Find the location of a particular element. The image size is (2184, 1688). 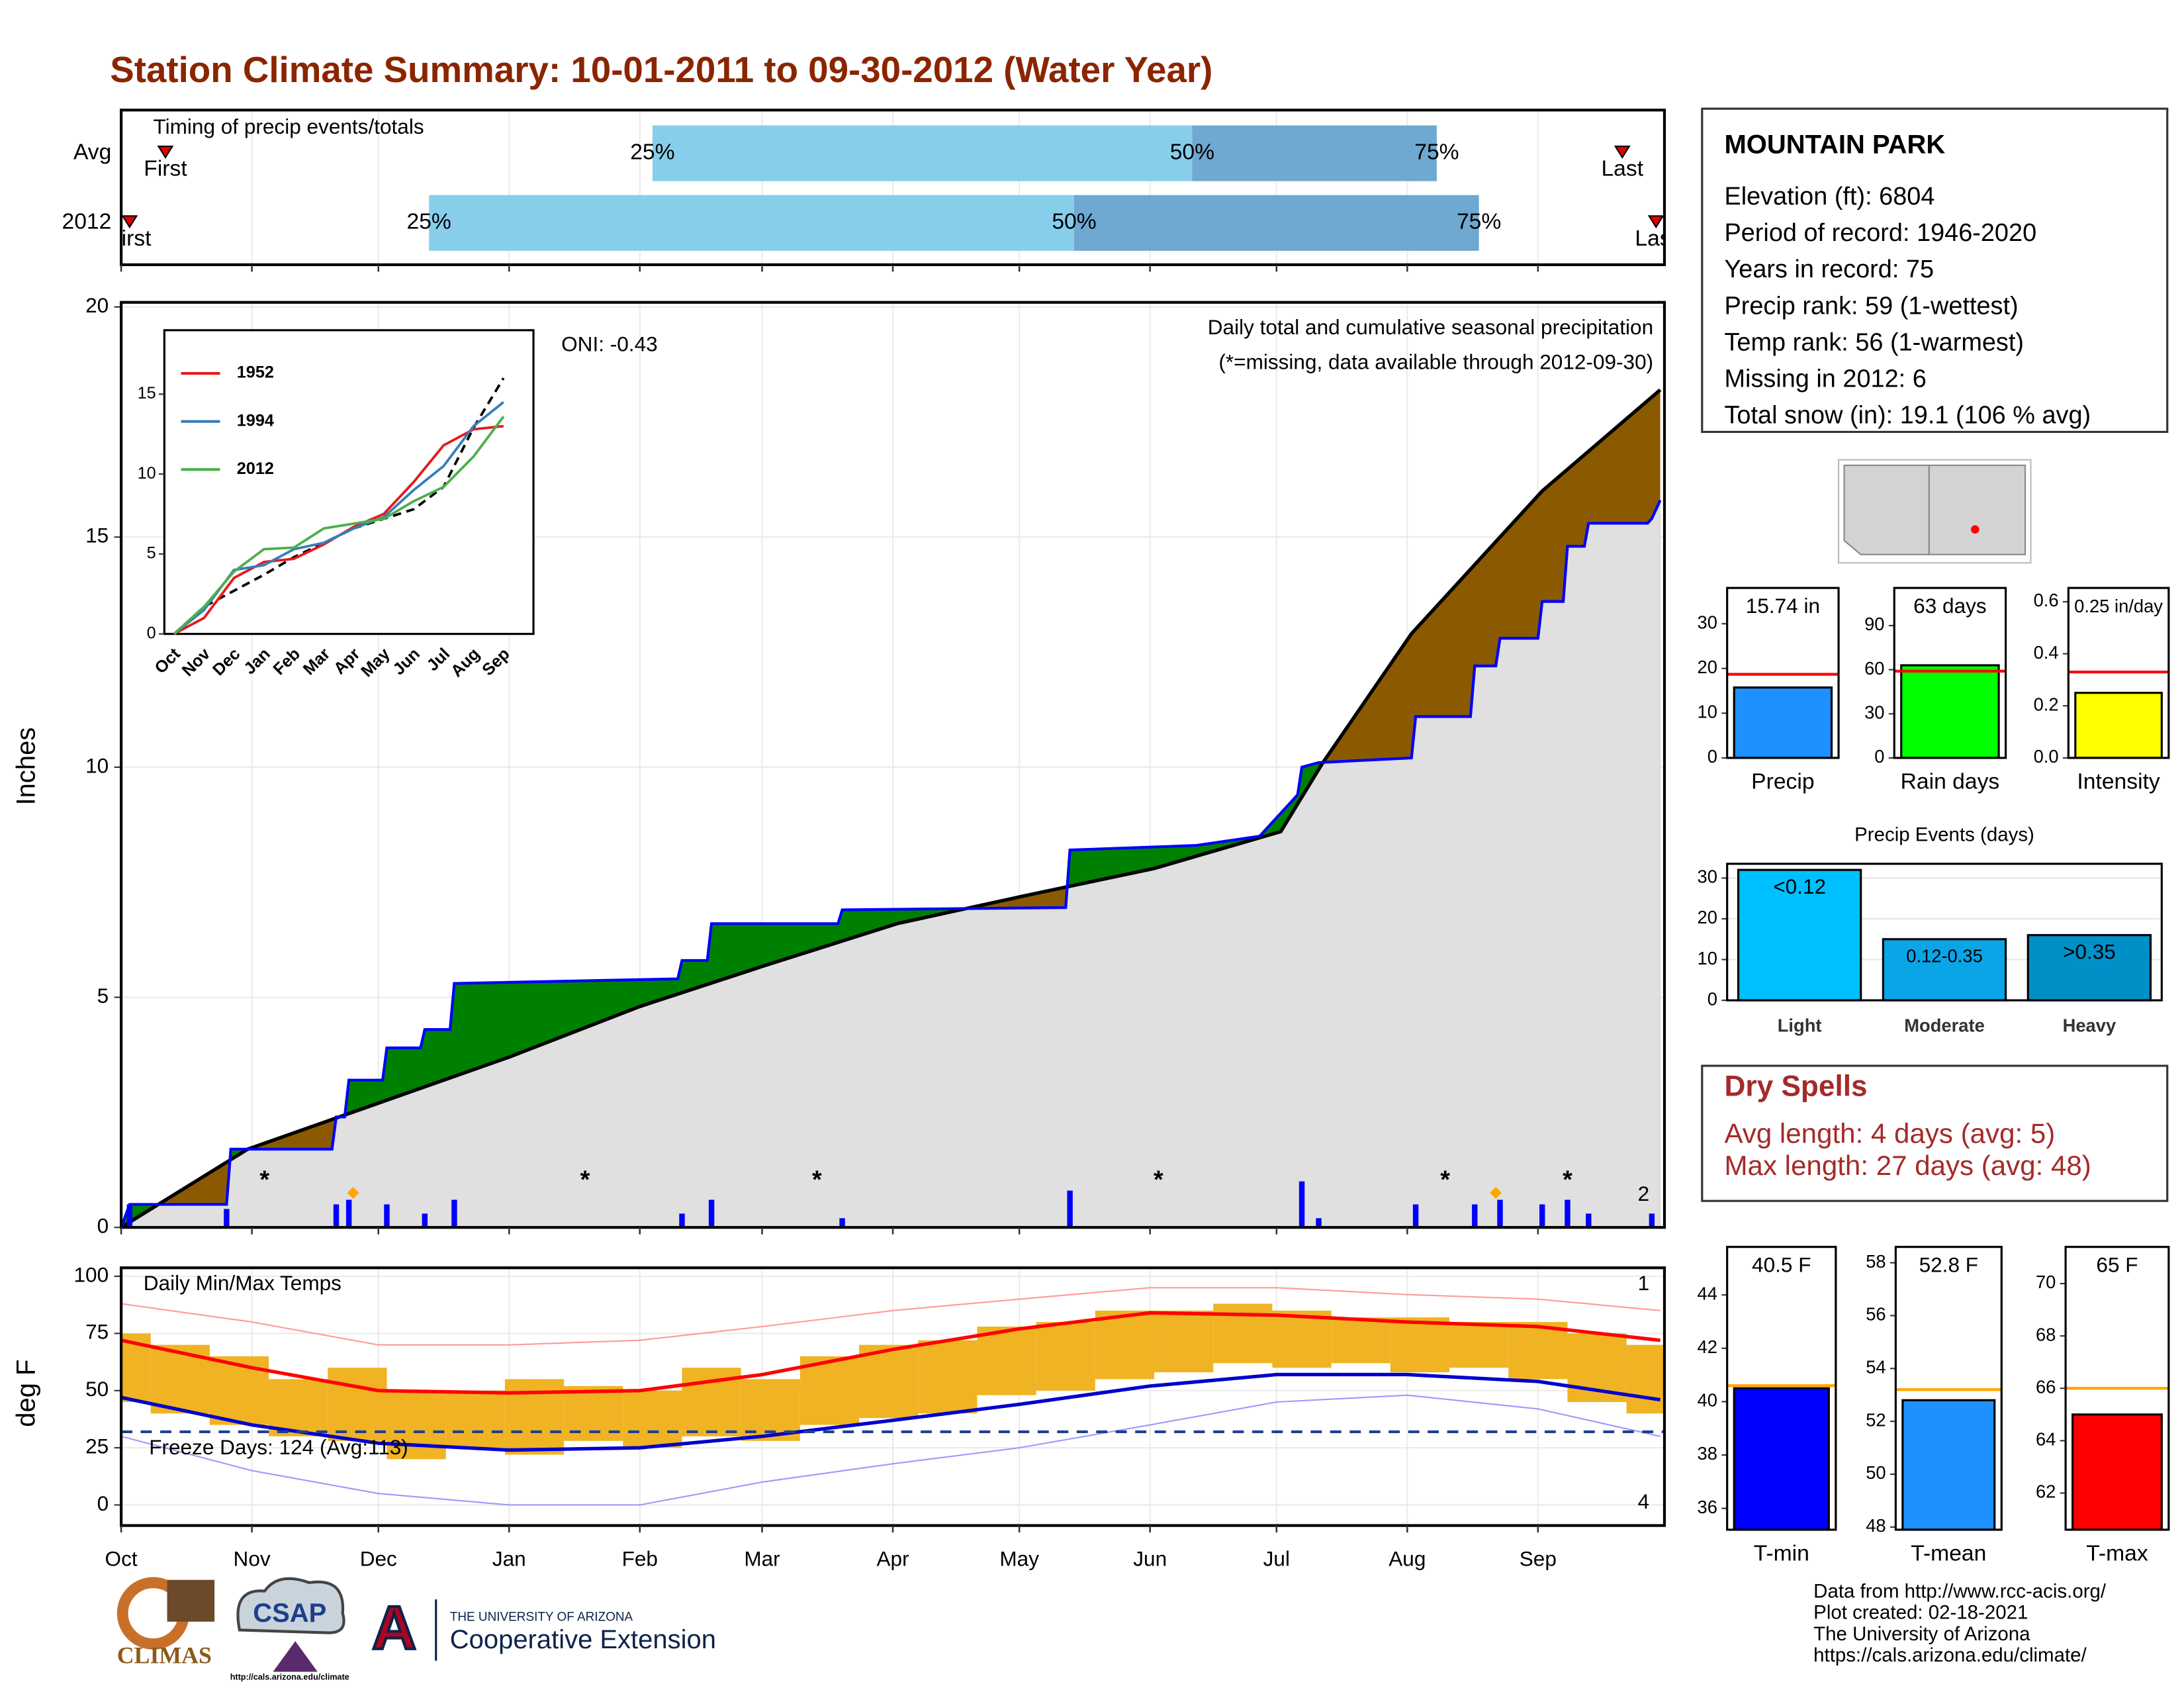

csap-logo: CSAP is located at coordinates (289, 1614).